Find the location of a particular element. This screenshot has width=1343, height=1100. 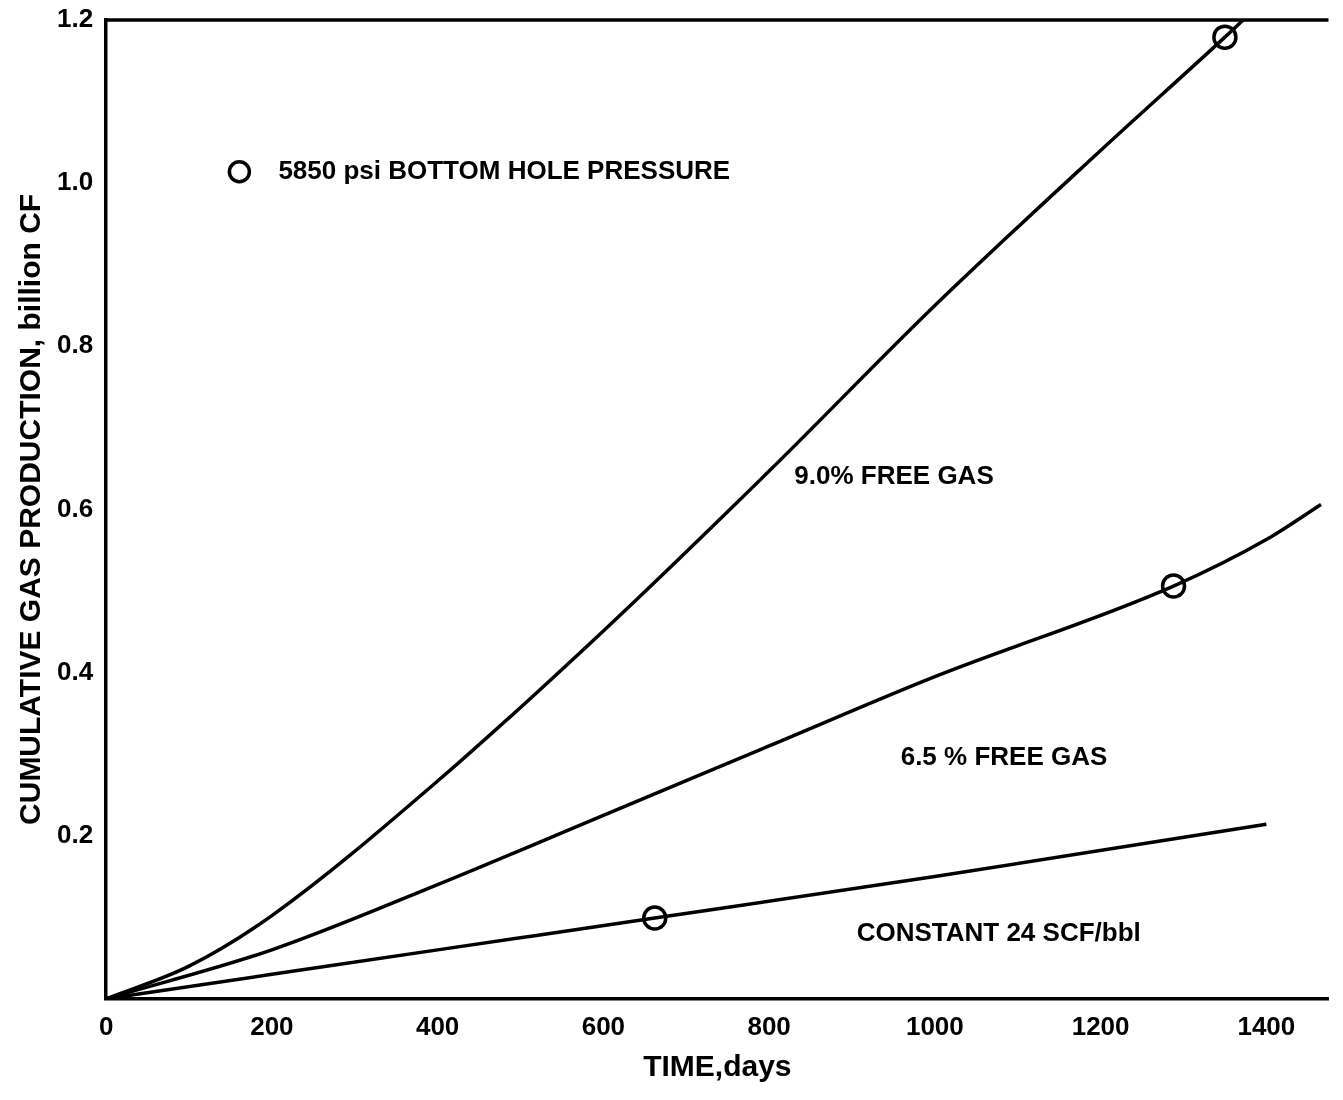

legend-label: 5850 psi BOTTOM HOLE PRESSURE is located at coordinates (504, 169).